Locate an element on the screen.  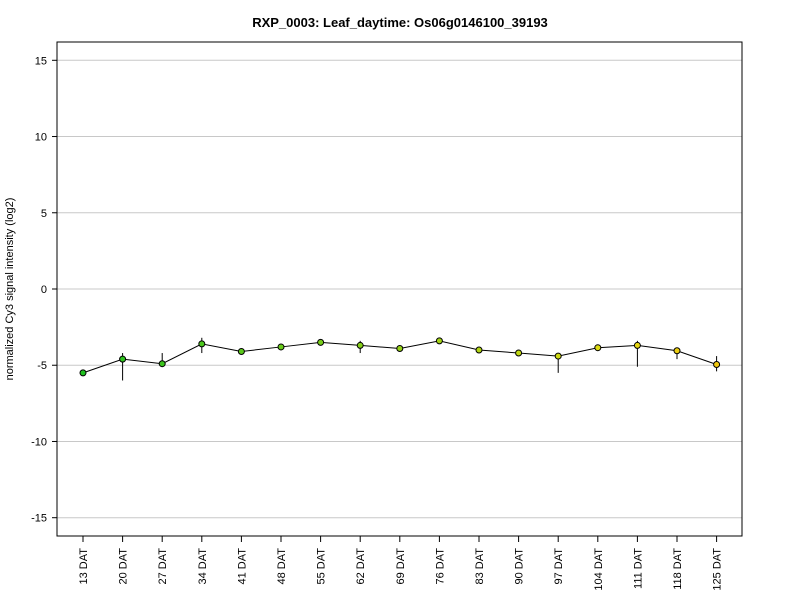
x-tick-label: 48 DAT is located at coordinates (282, 566).